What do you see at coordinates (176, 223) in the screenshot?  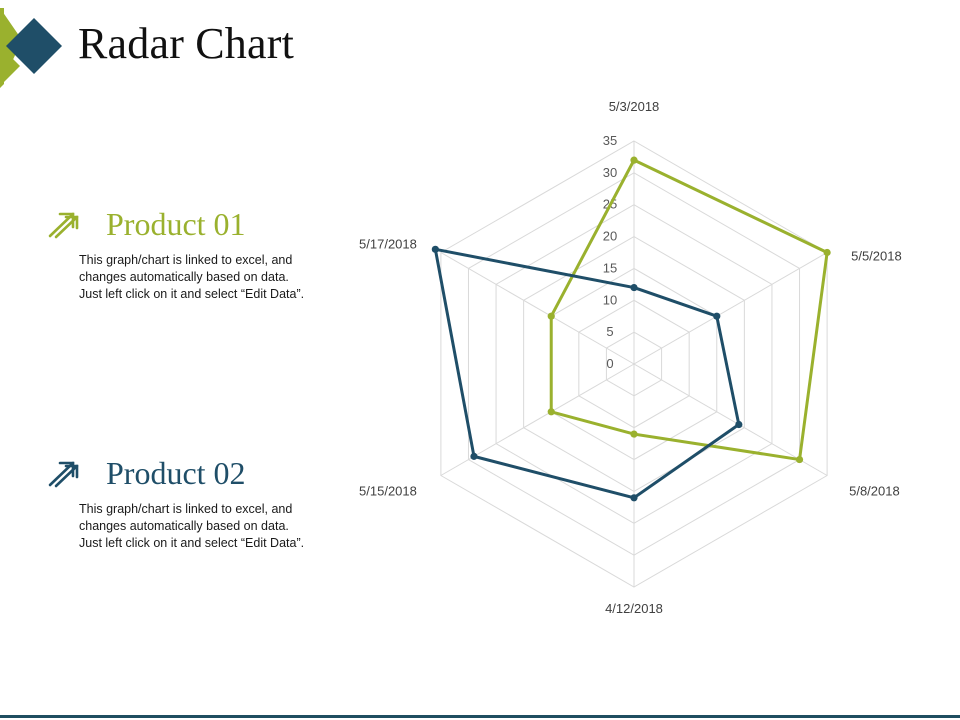 I see `legend-product-1-name: Product 01` at bounding box center [176, 223].